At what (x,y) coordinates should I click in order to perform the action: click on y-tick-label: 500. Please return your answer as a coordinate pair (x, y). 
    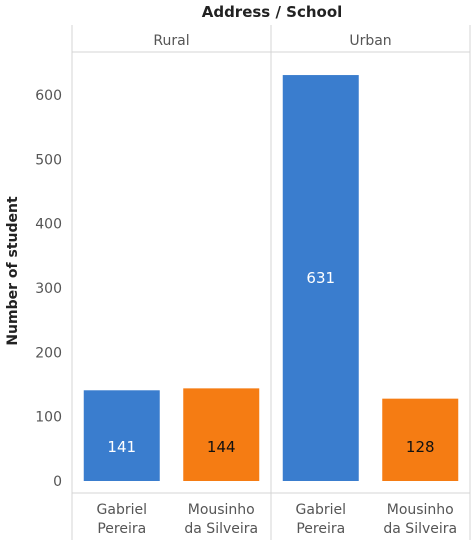
    Looking at the image, I should click on (48, 160).